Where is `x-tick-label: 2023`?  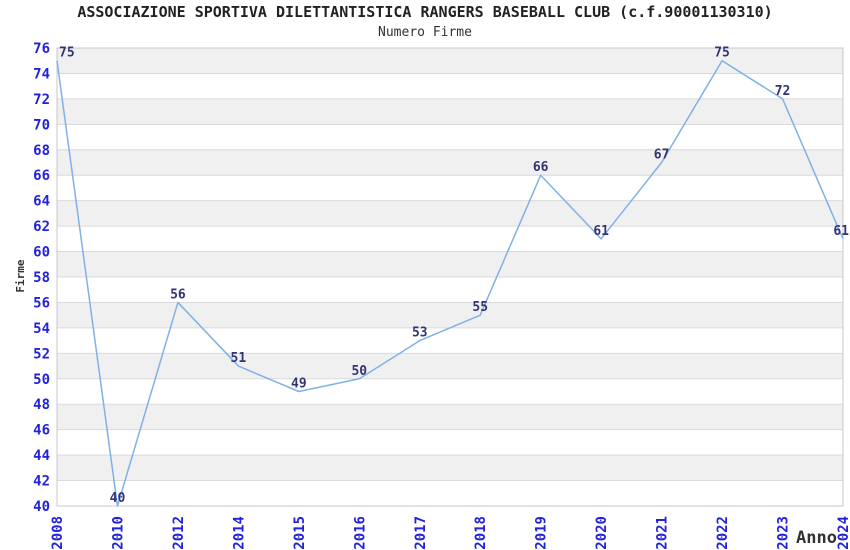 x-tick-label: 2023 is located at coordinates (784, 533).